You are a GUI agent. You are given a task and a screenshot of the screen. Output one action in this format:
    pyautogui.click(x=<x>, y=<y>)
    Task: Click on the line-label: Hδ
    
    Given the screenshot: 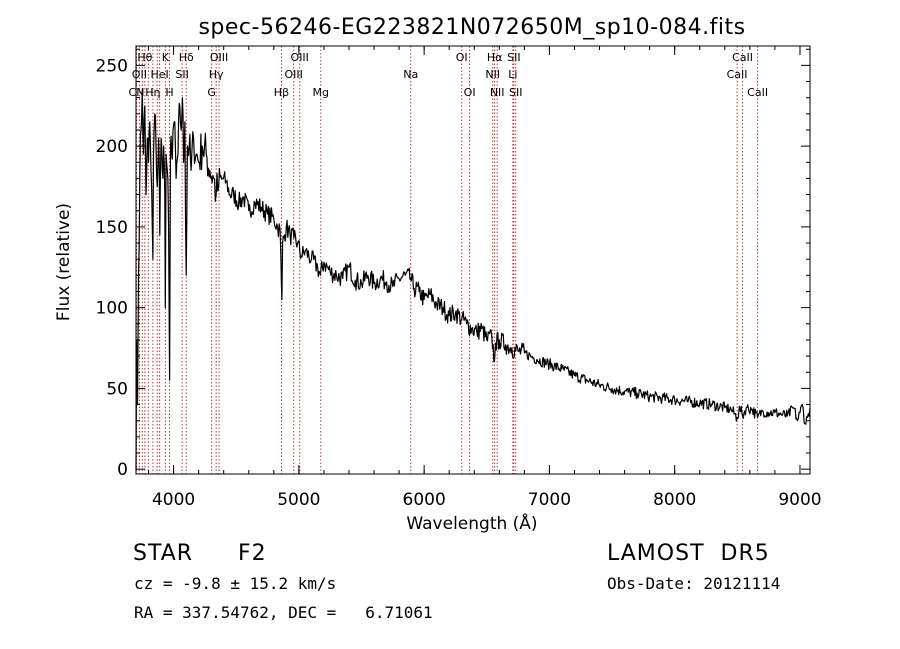 What is the action you would take?
    pyautogui.click(x=186, y=57)
    